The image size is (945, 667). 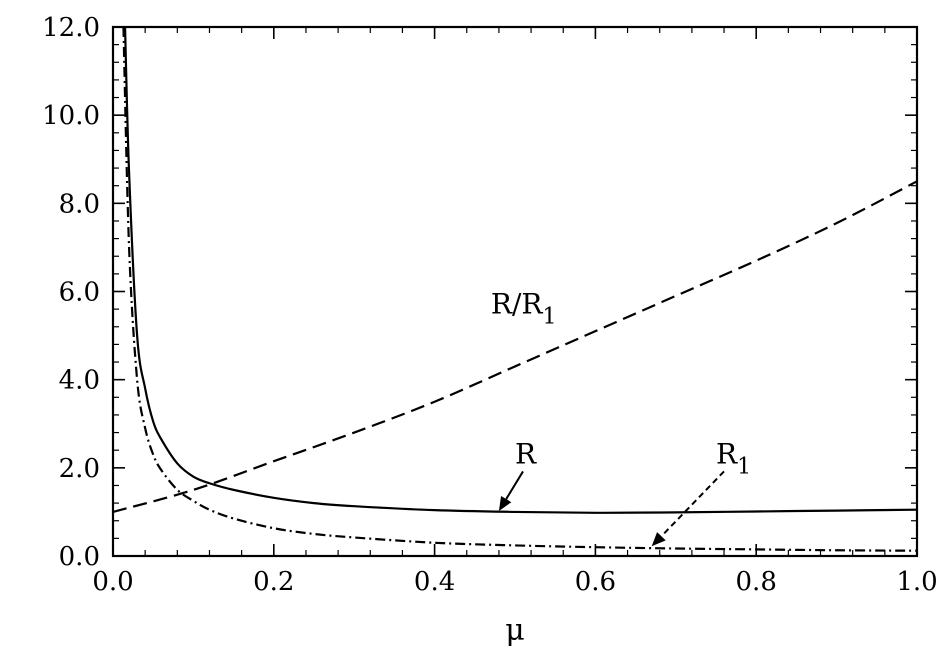 What do you see at coordinates (514, 485) in the screenshot?
I see `annotation-arrow-r` at bounding box center [514, 485].